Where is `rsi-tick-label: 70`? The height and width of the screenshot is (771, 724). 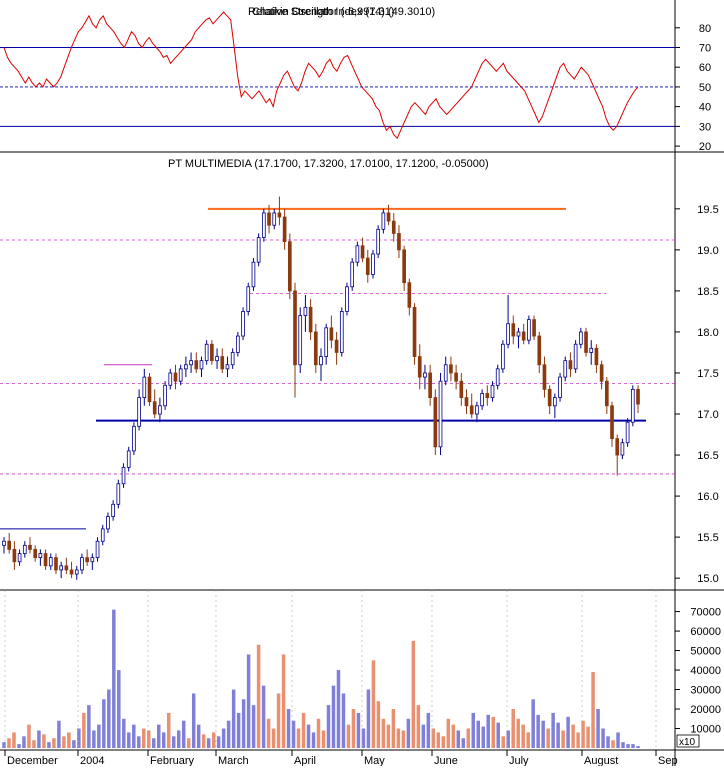 rsi-tick-label: 70 is located at coordinates (705, 48).